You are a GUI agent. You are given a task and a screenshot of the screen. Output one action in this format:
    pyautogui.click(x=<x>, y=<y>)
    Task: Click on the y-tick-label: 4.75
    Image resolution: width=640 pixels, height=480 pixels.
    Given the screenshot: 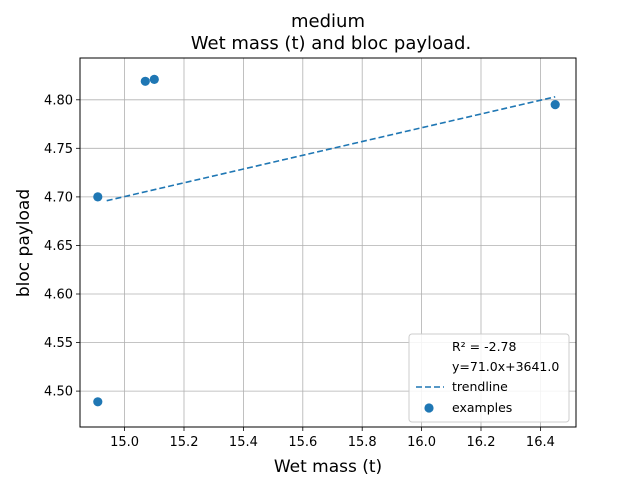 What is the action you would take?
    pyautogui.click(x=58, y=149)
    